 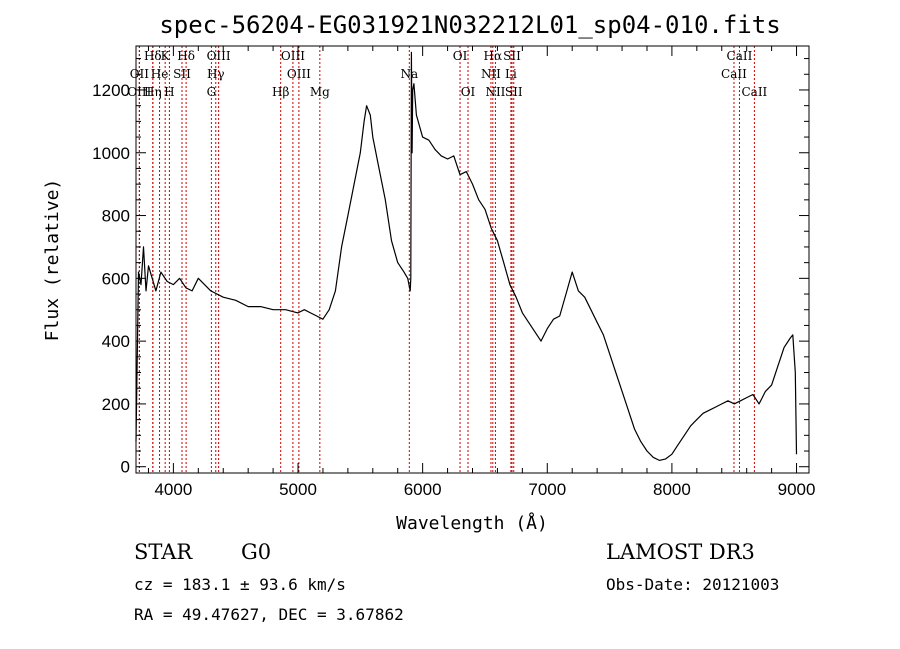 What do you see at coordinates (216, 74) in the screenshot?
I see `line-label-12: Hγ` at bounding box center [216, 74].